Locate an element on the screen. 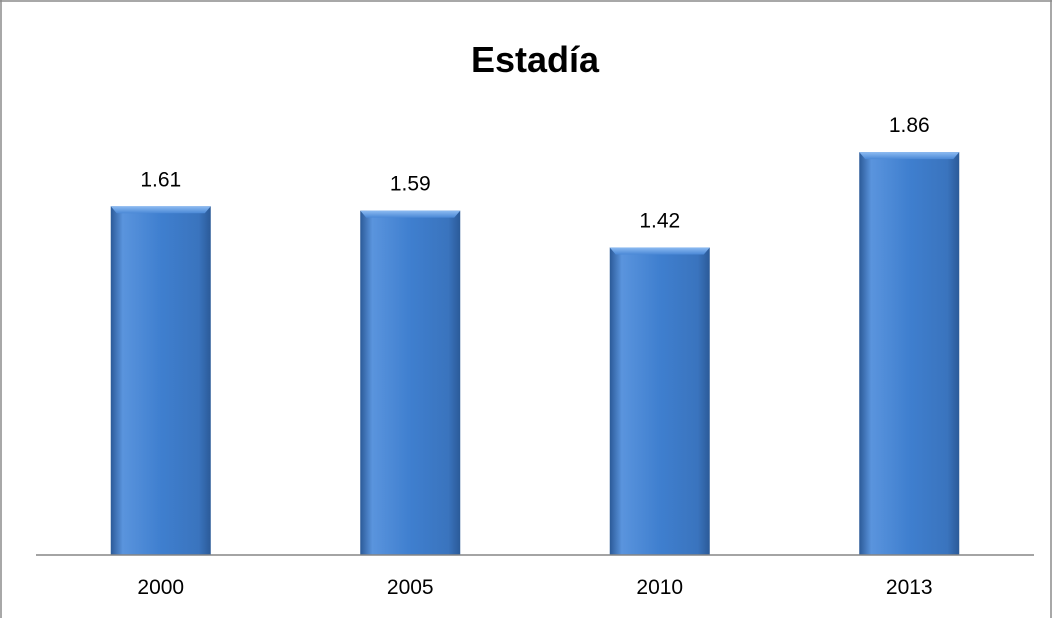  value-label-2000: 1.61 is located at coordinates (160, 179).